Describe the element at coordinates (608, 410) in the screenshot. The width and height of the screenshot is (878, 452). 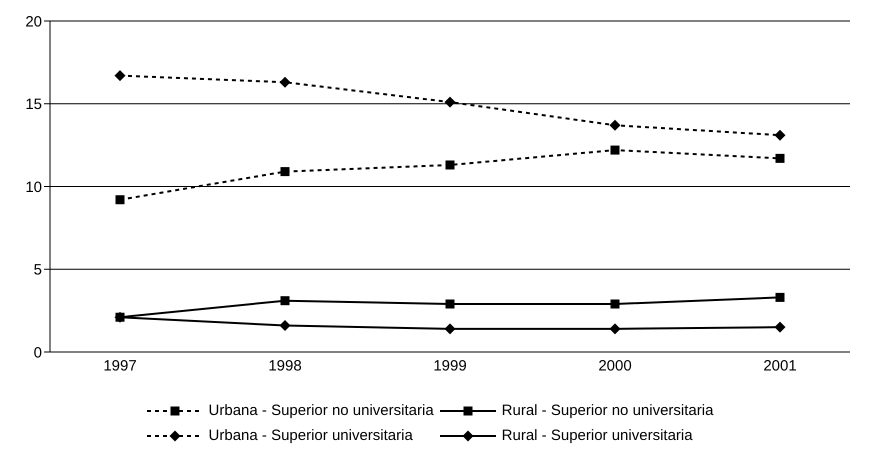
I see `legend-label: Rural - Superior no universitaria` at that location.